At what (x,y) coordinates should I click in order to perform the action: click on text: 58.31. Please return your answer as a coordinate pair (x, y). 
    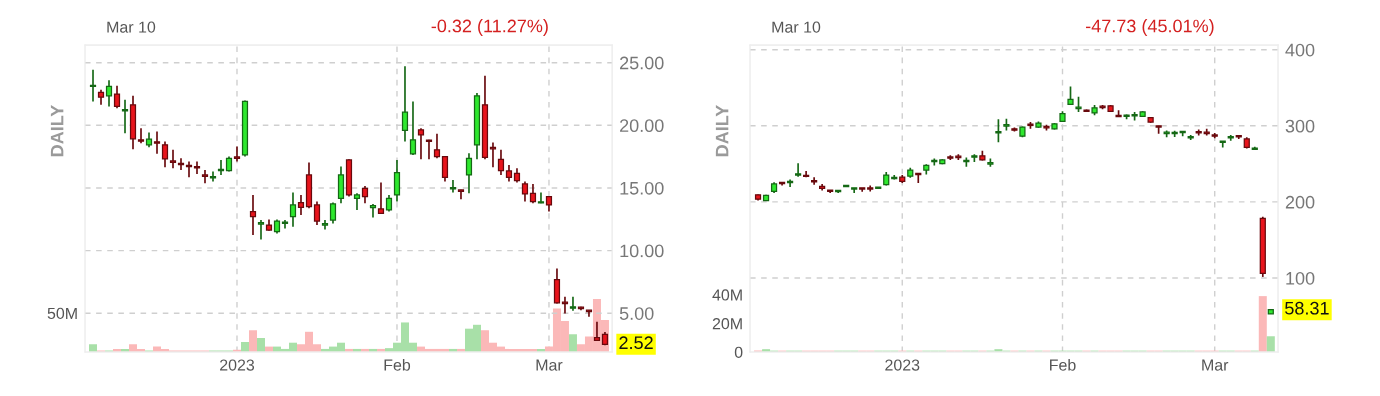
    Looking at the image, I should click on (1307, 308).